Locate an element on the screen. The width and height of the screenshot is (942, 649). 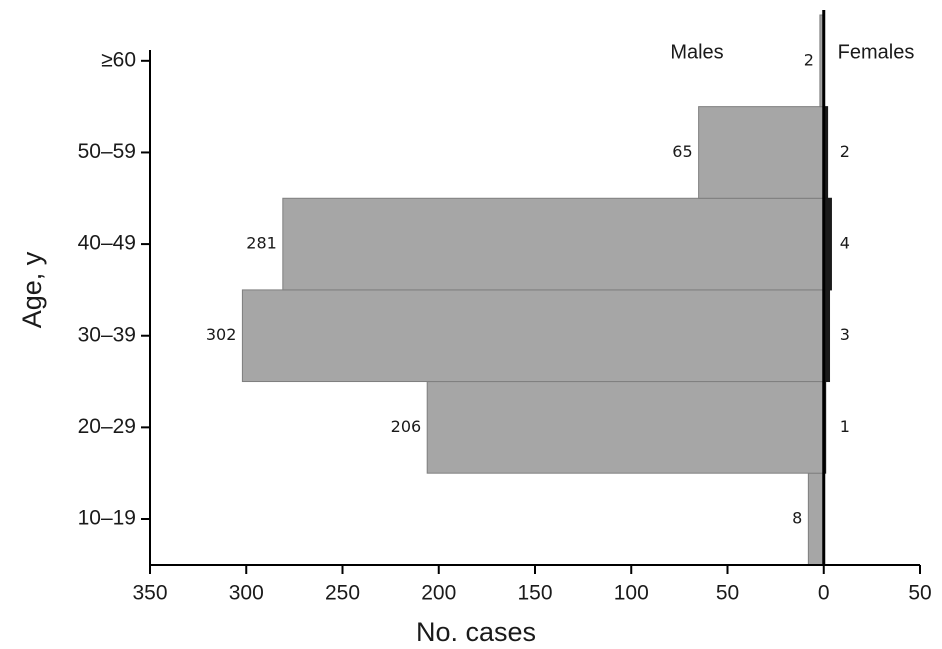
data-label: 302 is located at coordinates (221, 334).